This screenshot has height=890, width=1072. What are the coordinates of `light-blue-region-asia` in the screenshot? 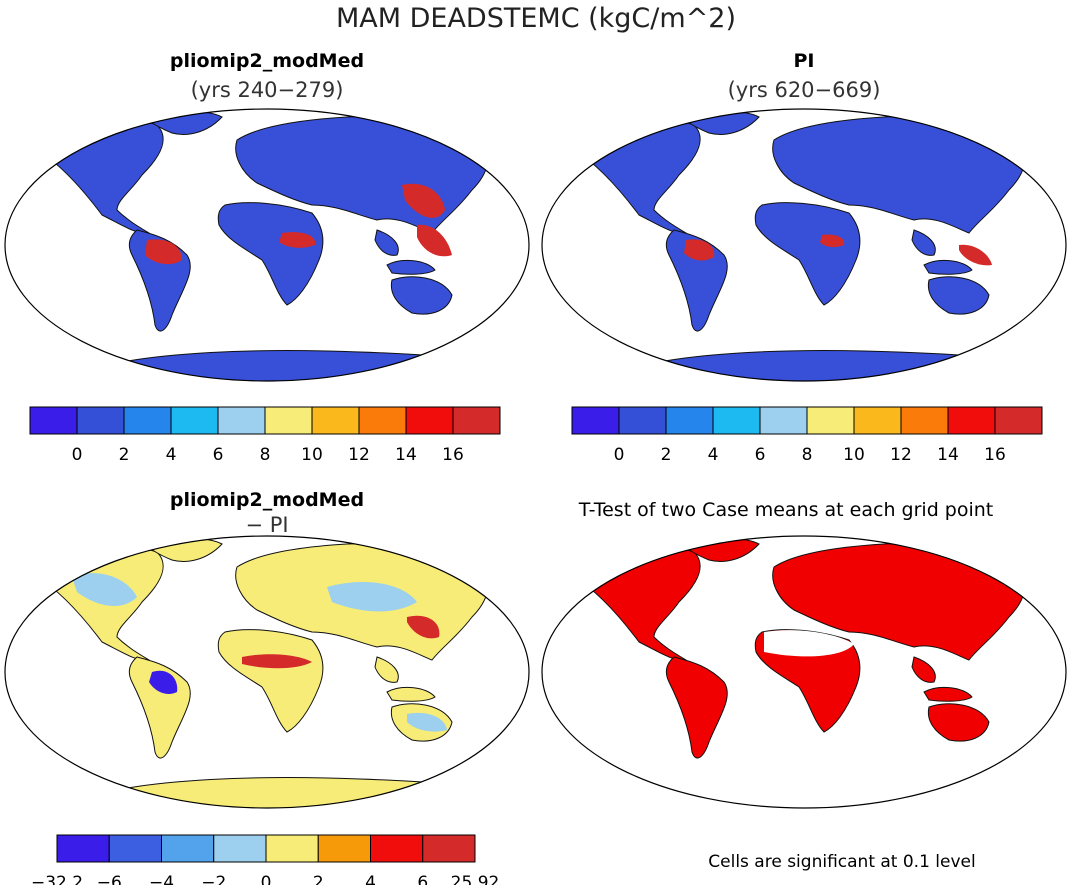 It's located at (372, 597).